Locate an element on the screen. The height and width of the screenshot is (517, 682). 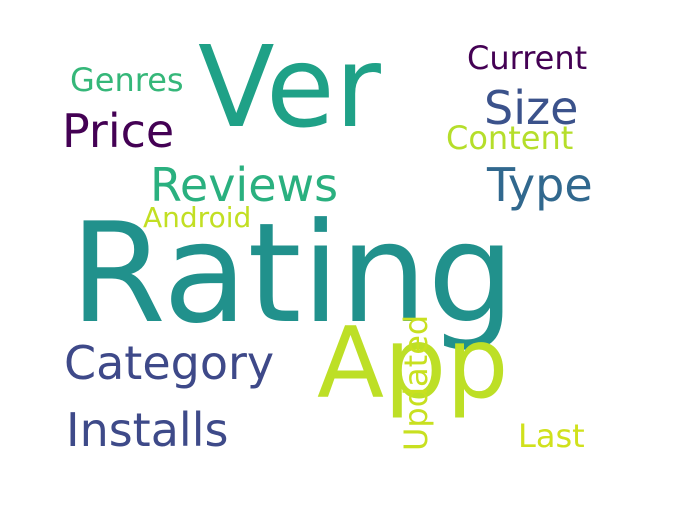
word-category: Category is located at coordinates (169, 363).